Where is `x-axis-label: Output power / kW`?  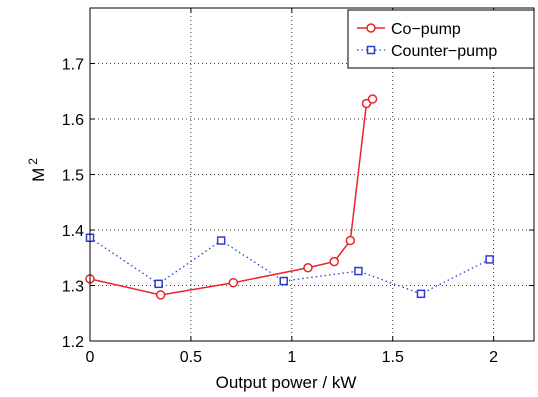
x-axis-label: Output power / kW is located at coordinates (286, 382).